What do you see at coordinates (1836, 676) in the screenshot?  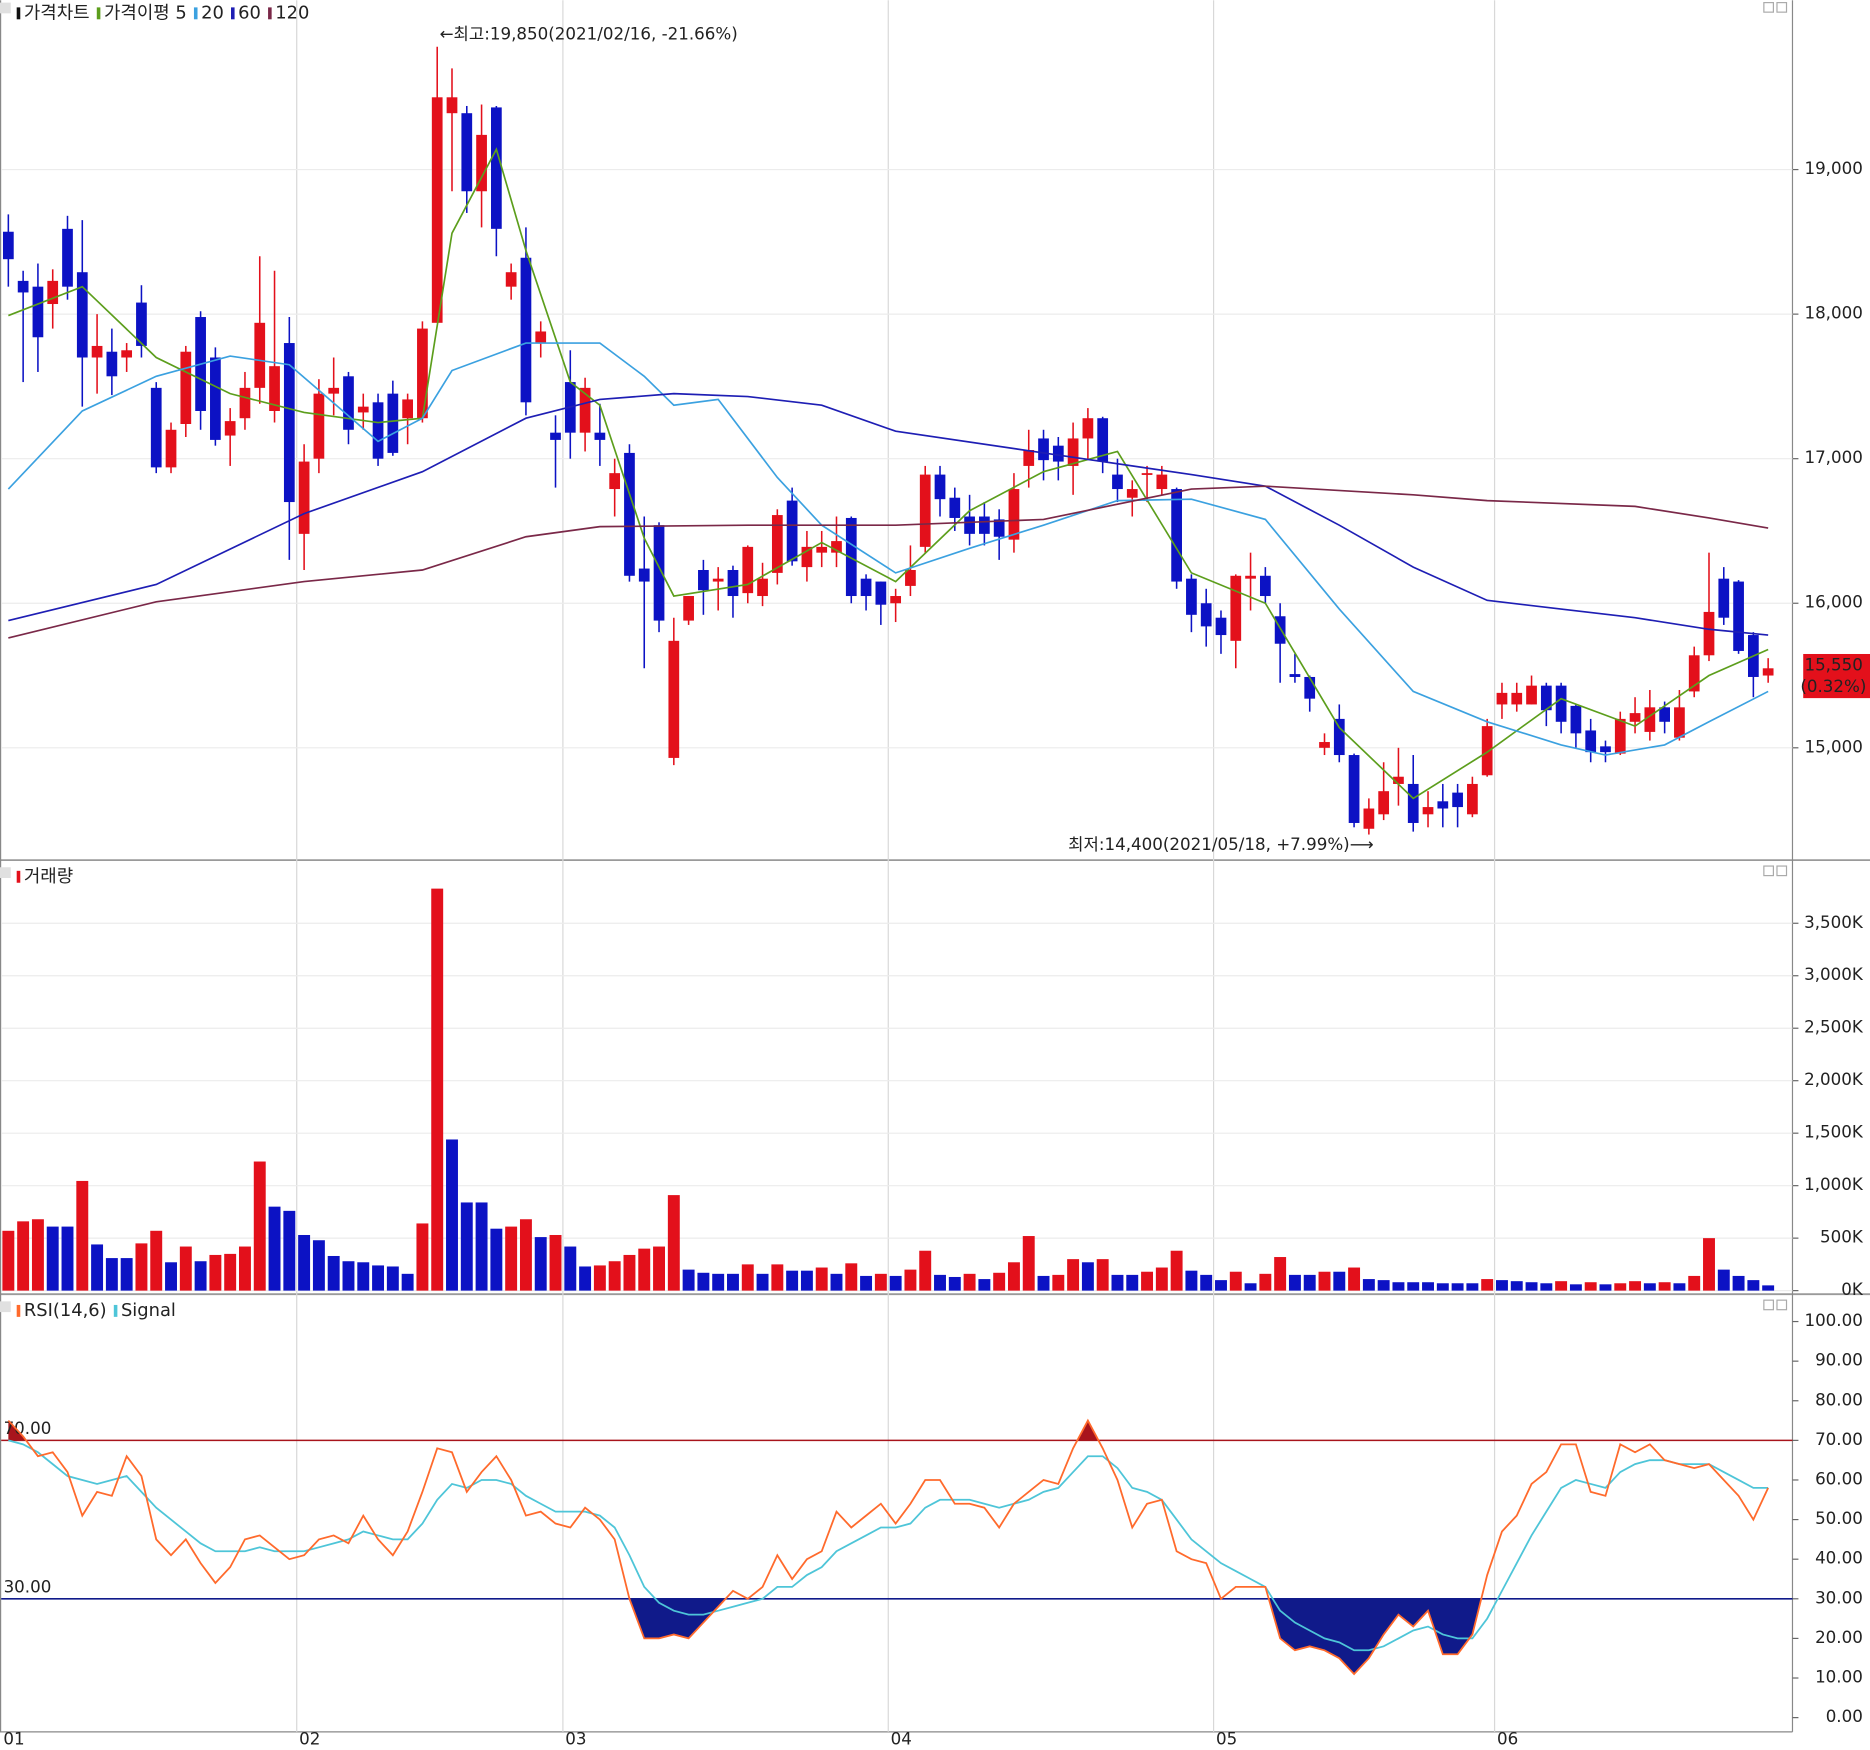 I see `last-price-box` at bounding box center [1836, 676].